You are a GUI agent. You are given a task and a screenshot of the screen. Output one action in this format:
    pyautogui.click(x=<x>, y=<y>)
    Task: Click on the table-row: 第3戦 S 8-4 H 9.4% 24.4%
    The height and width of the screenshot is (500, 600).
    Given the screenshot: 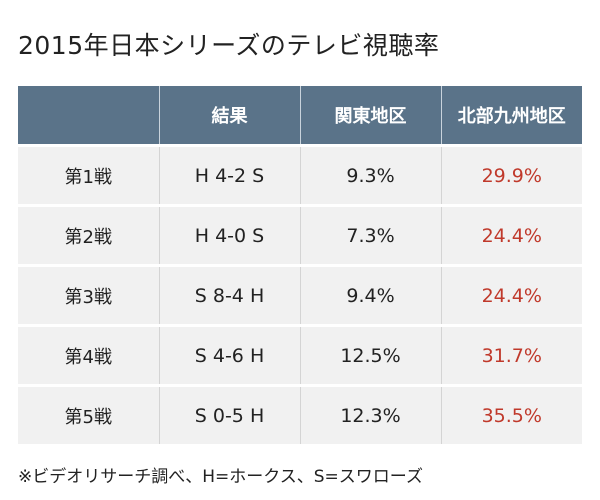 What is the action you would take?
    pyautogui.click(x=300, y=295)
    